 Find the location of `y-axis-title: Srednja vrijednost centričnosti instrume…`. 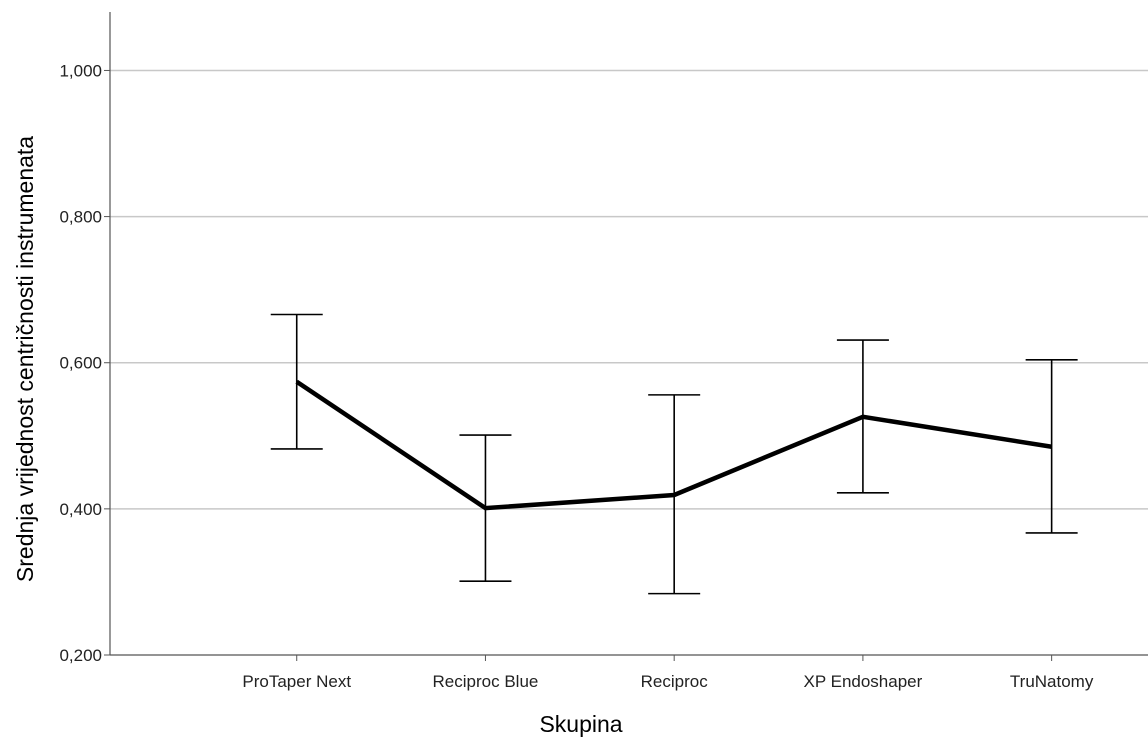

y-axis-title: Srednja vrijednost centričnosti instrume… is located at coordinates (25, 359).